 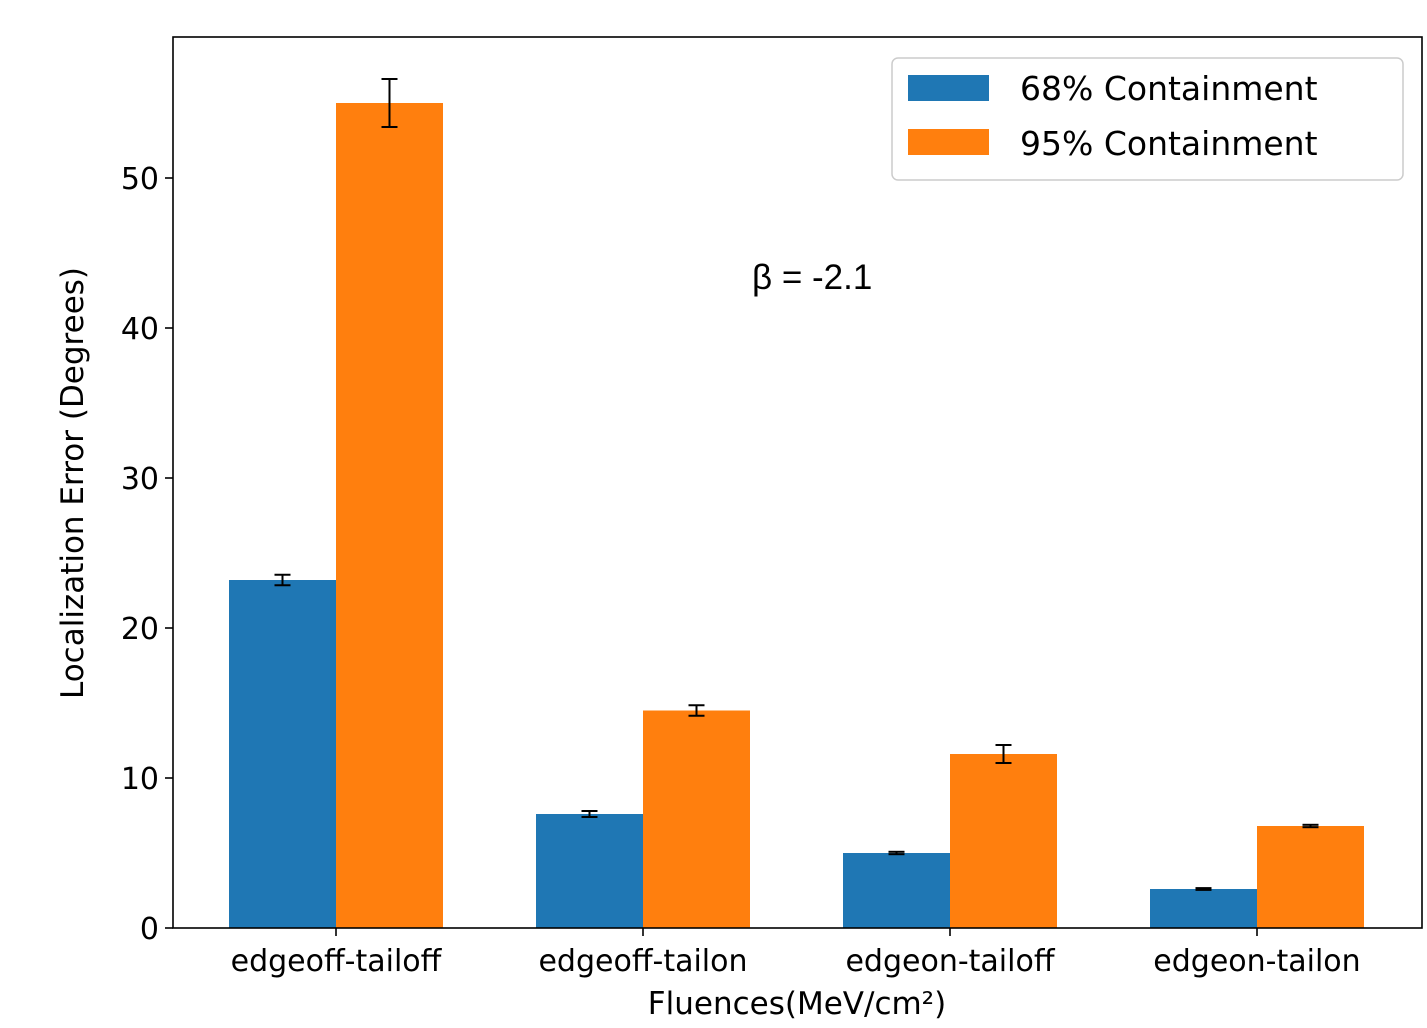 What do you see at coordinates (140, 779) in the screenshot?
I see `y-tick-label: 10` at bounding box center [140, 779].